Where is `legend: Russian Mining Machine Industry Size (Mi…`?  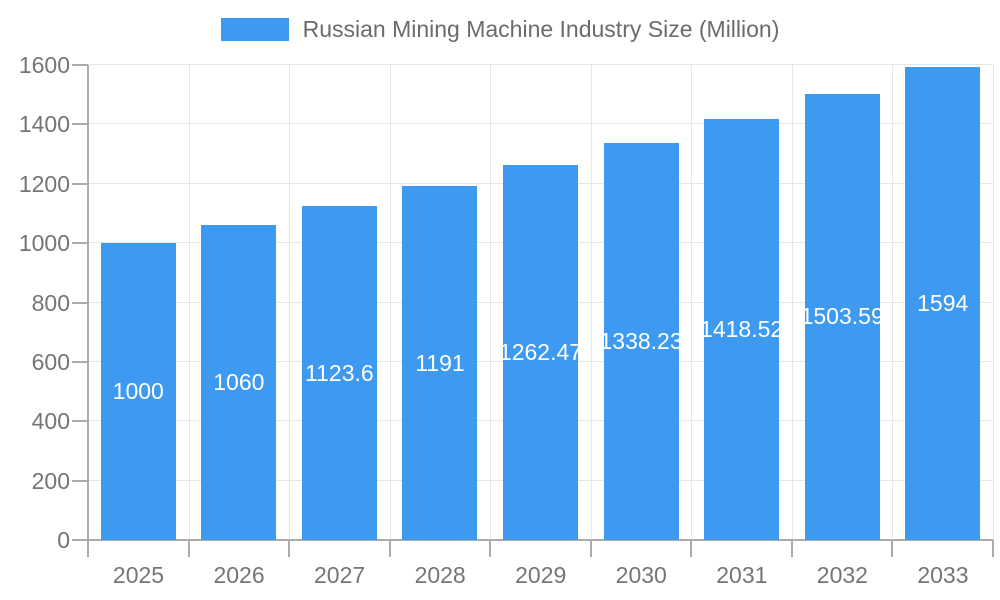
legend: Russian Mining Machine Industry Size (Mi… is located at coordinates (500, 29).